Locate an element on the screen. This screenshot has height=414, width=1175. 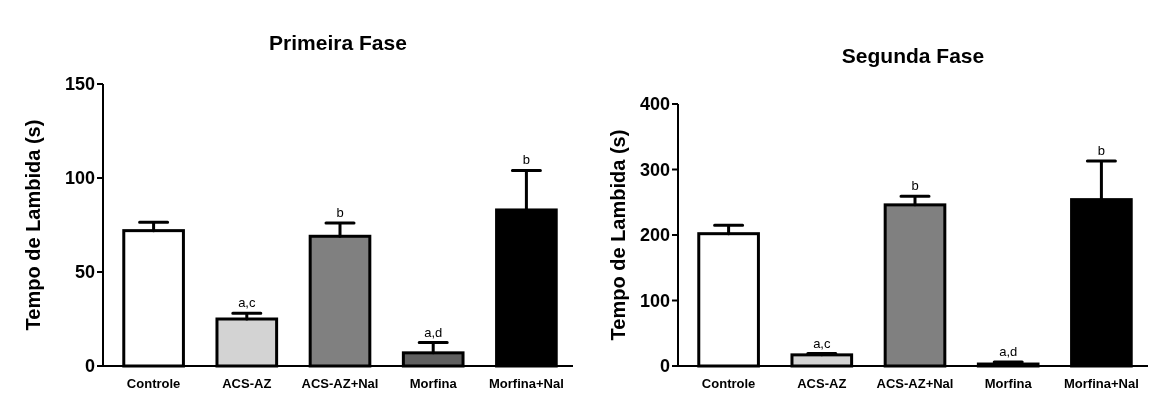
y-tick-label: 200 is located at coordinates (654, 235).